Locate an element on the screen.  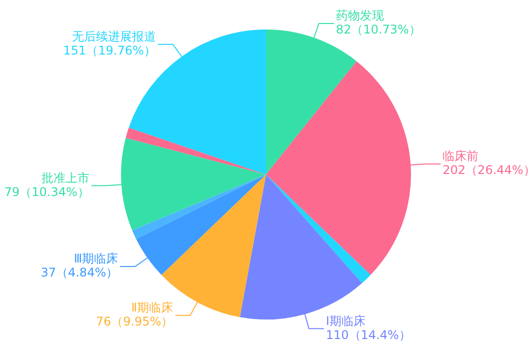
slice-label: Ⅲ期临床 is located at coordinates (96, 259).